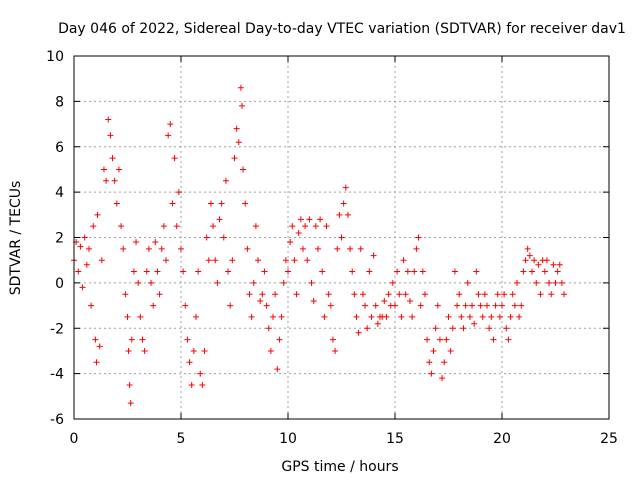 Image resolution: width=640 pixels, height=480 pixels. I want to click on x-tick-label: 15, so click(395, 439).